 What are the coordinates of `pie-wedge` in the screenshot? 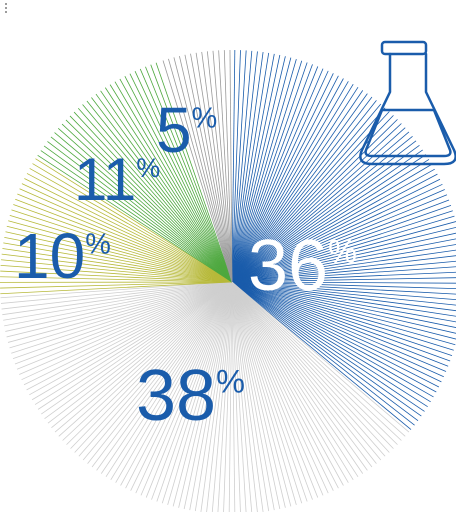 It's located at (197, 166).